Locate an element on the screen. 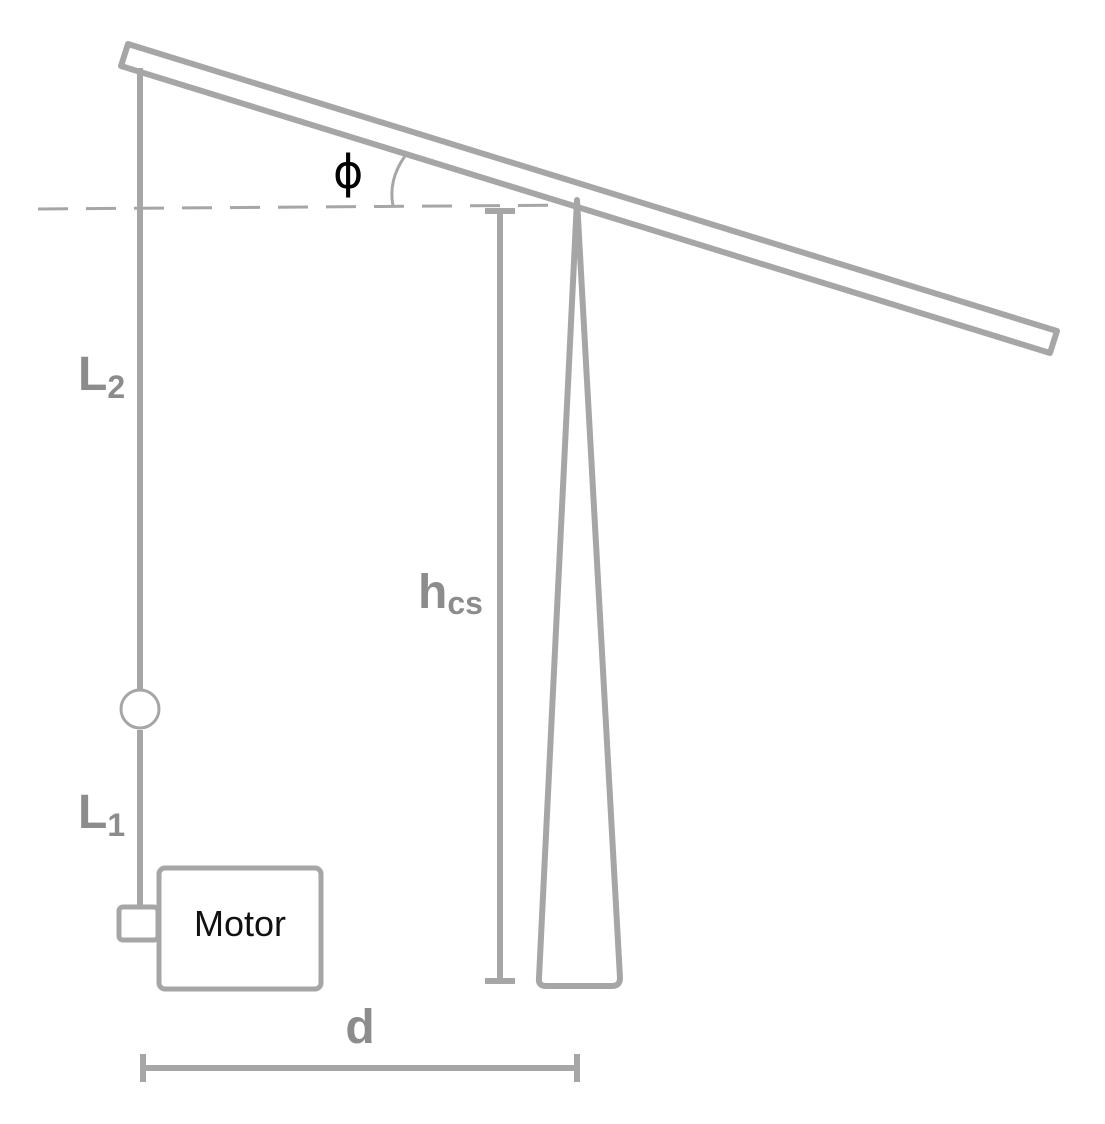 This screenshot has height=1124, width=1105. motor-box is located at coordinates (240, 928).